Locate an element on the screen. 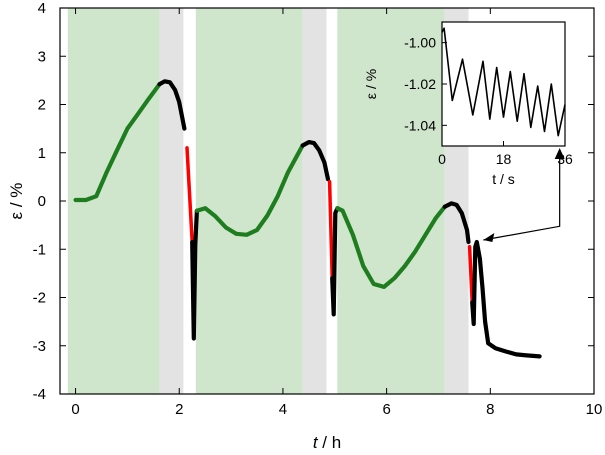  inset-y-axis-label: ε / % is located at coordinates (371, 84).